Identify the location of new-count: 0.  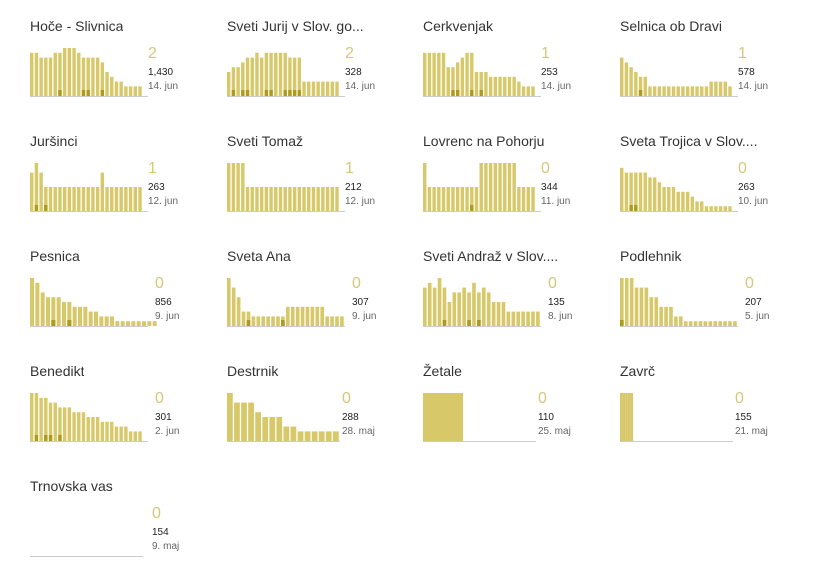
(346, 398).